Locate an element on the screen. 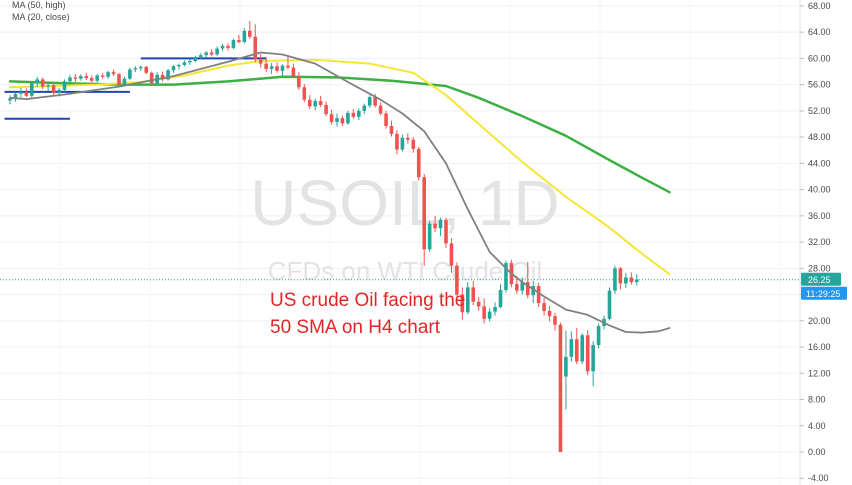  legend-entry: MA (50, high) is located at coordinates (39, 5).